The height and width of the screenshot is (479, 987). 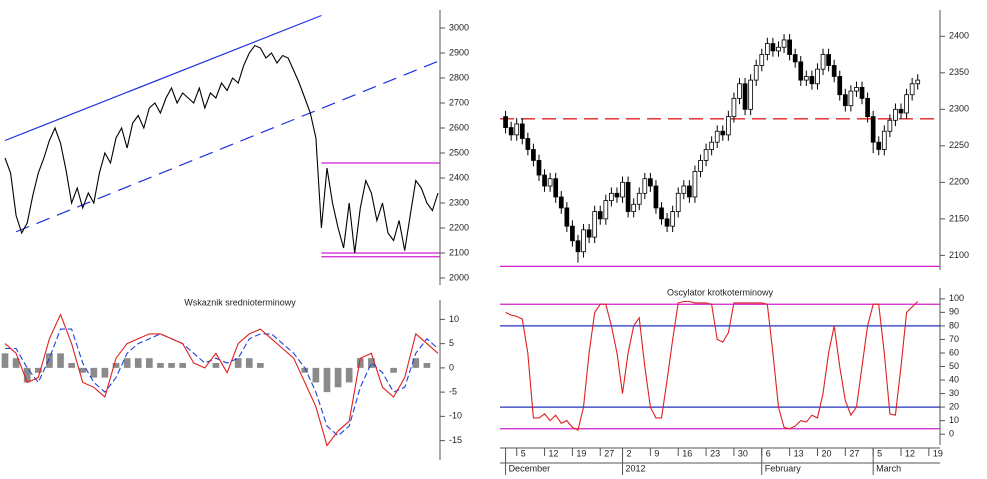 What do you see at coordinates (954, 339) in the screenshot?
I see `y-tick-label: 70` at bounding box center [954, 339].